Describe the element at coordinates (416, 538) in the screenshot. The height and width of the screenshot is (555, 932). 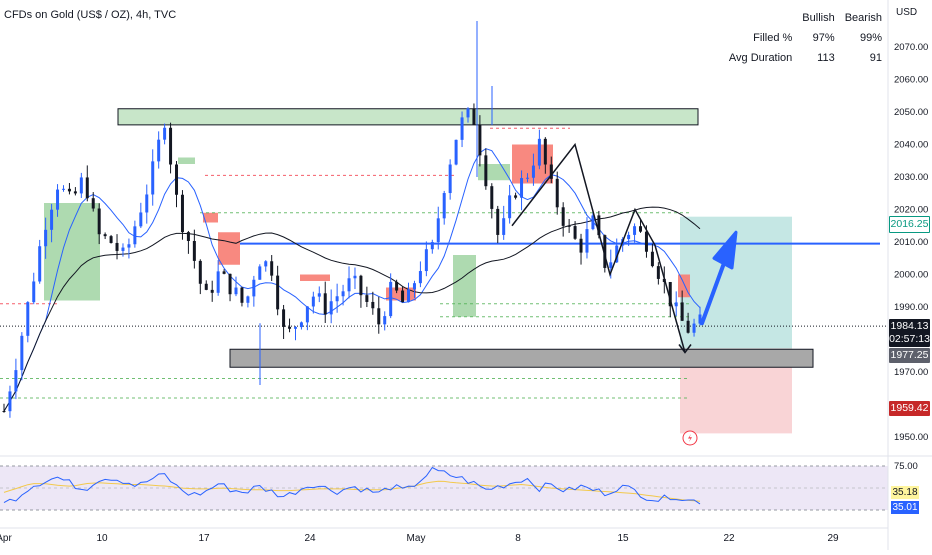
I see `time-tick-label: May` at that location.